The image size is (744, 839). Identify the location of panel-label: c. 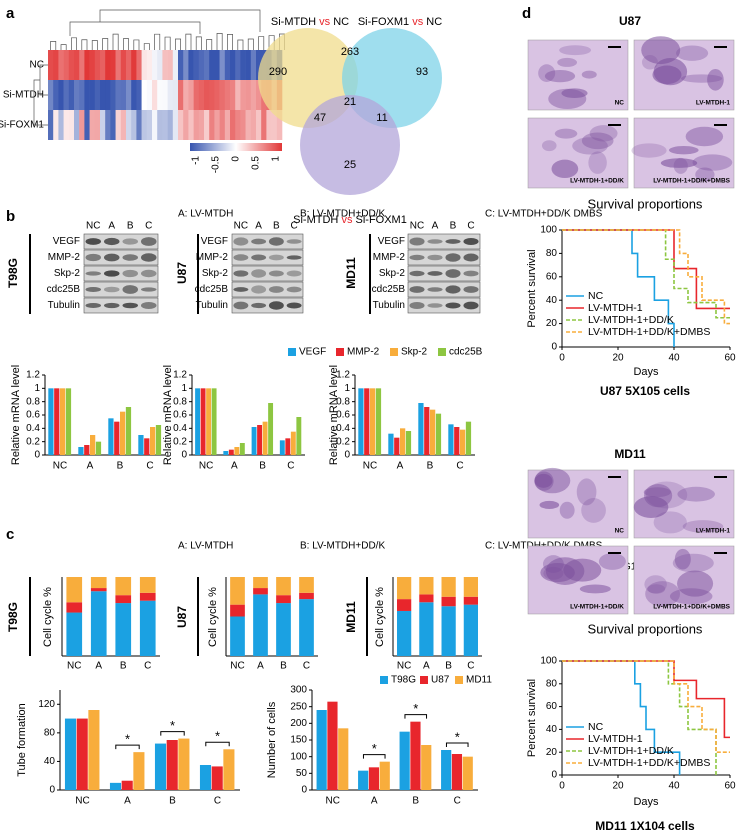
(10, 534).